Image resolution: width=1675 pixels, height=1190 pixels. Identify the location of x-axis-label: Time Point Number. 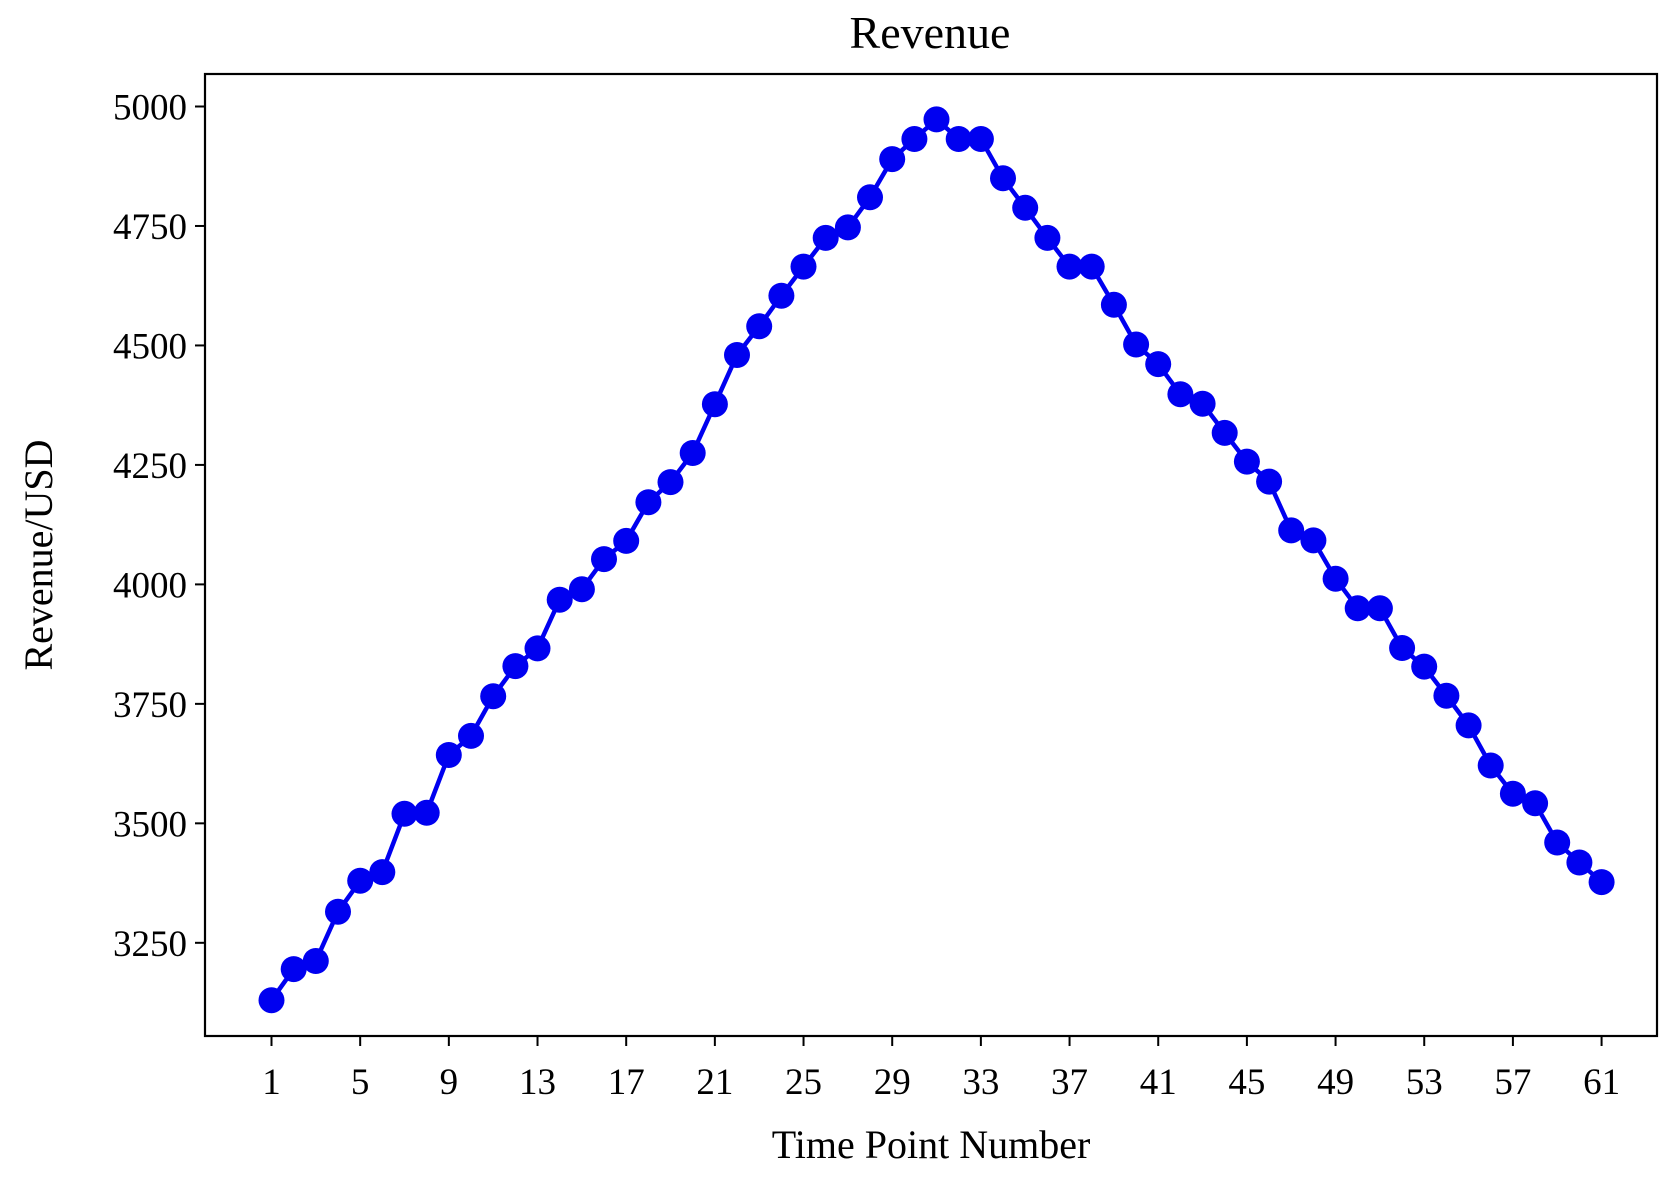
(931, 1144).